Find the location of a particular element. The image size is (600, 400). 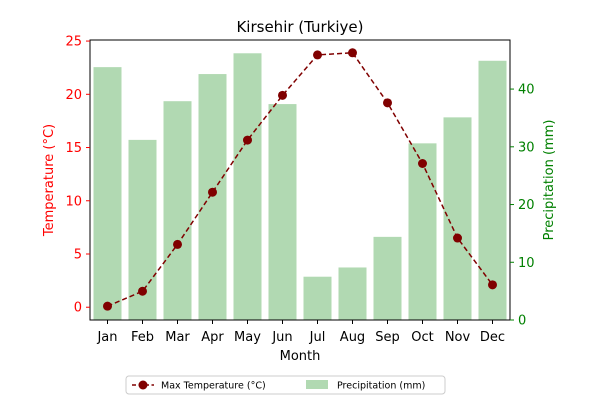

y-right-tick-label-20: 20 is located at coordinates (526, 205).